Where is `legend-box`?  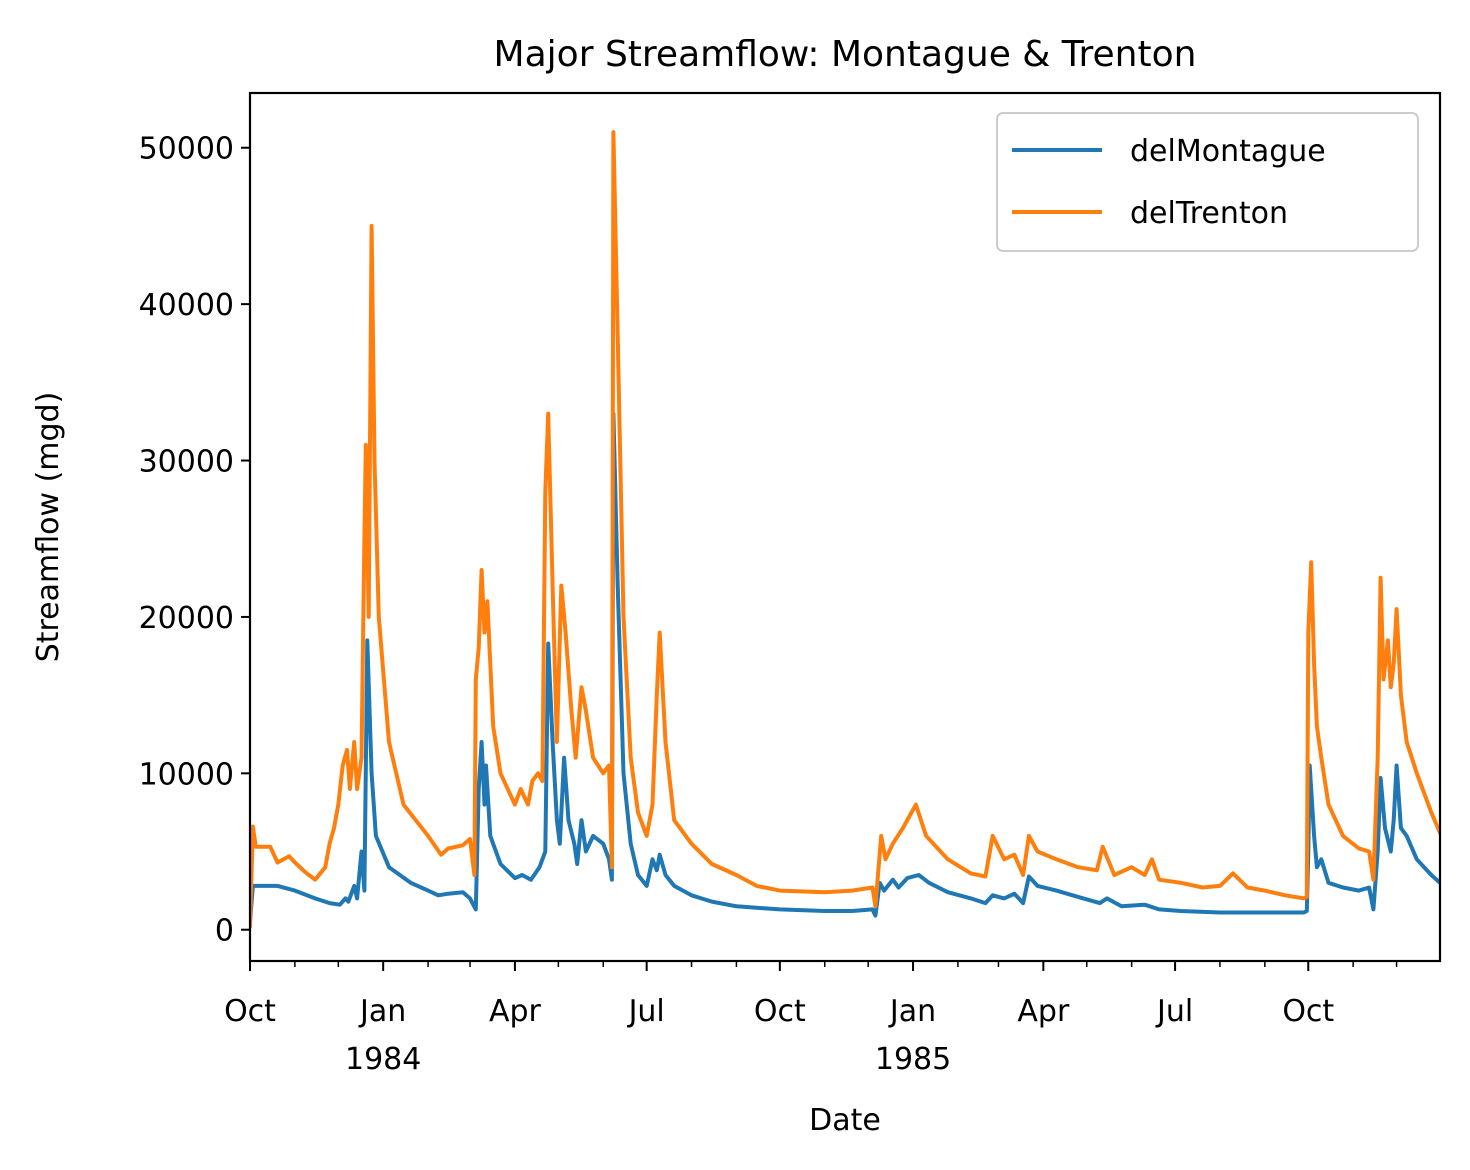
legend-box is located at coordinates (1207, 182).